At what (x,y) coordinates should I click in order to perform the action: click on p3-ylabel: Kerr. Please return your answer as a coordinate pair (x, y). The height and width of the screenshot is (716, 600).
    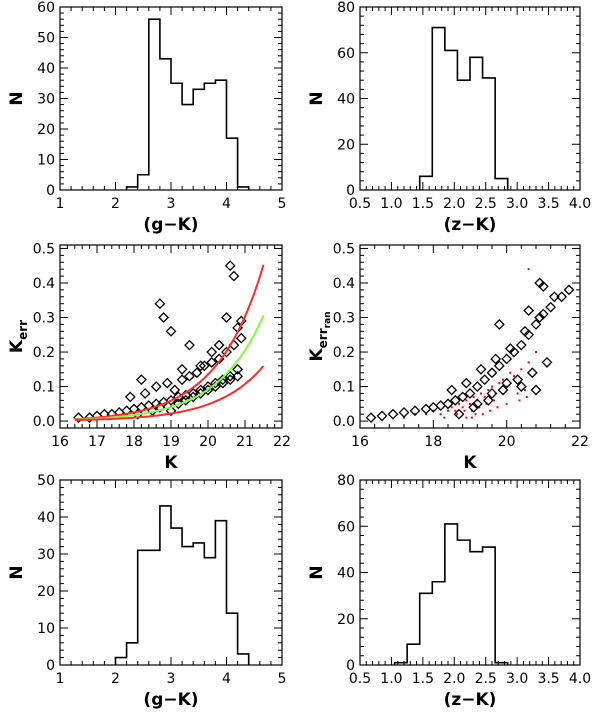
    Looking at the image, I should click on (18, 336).